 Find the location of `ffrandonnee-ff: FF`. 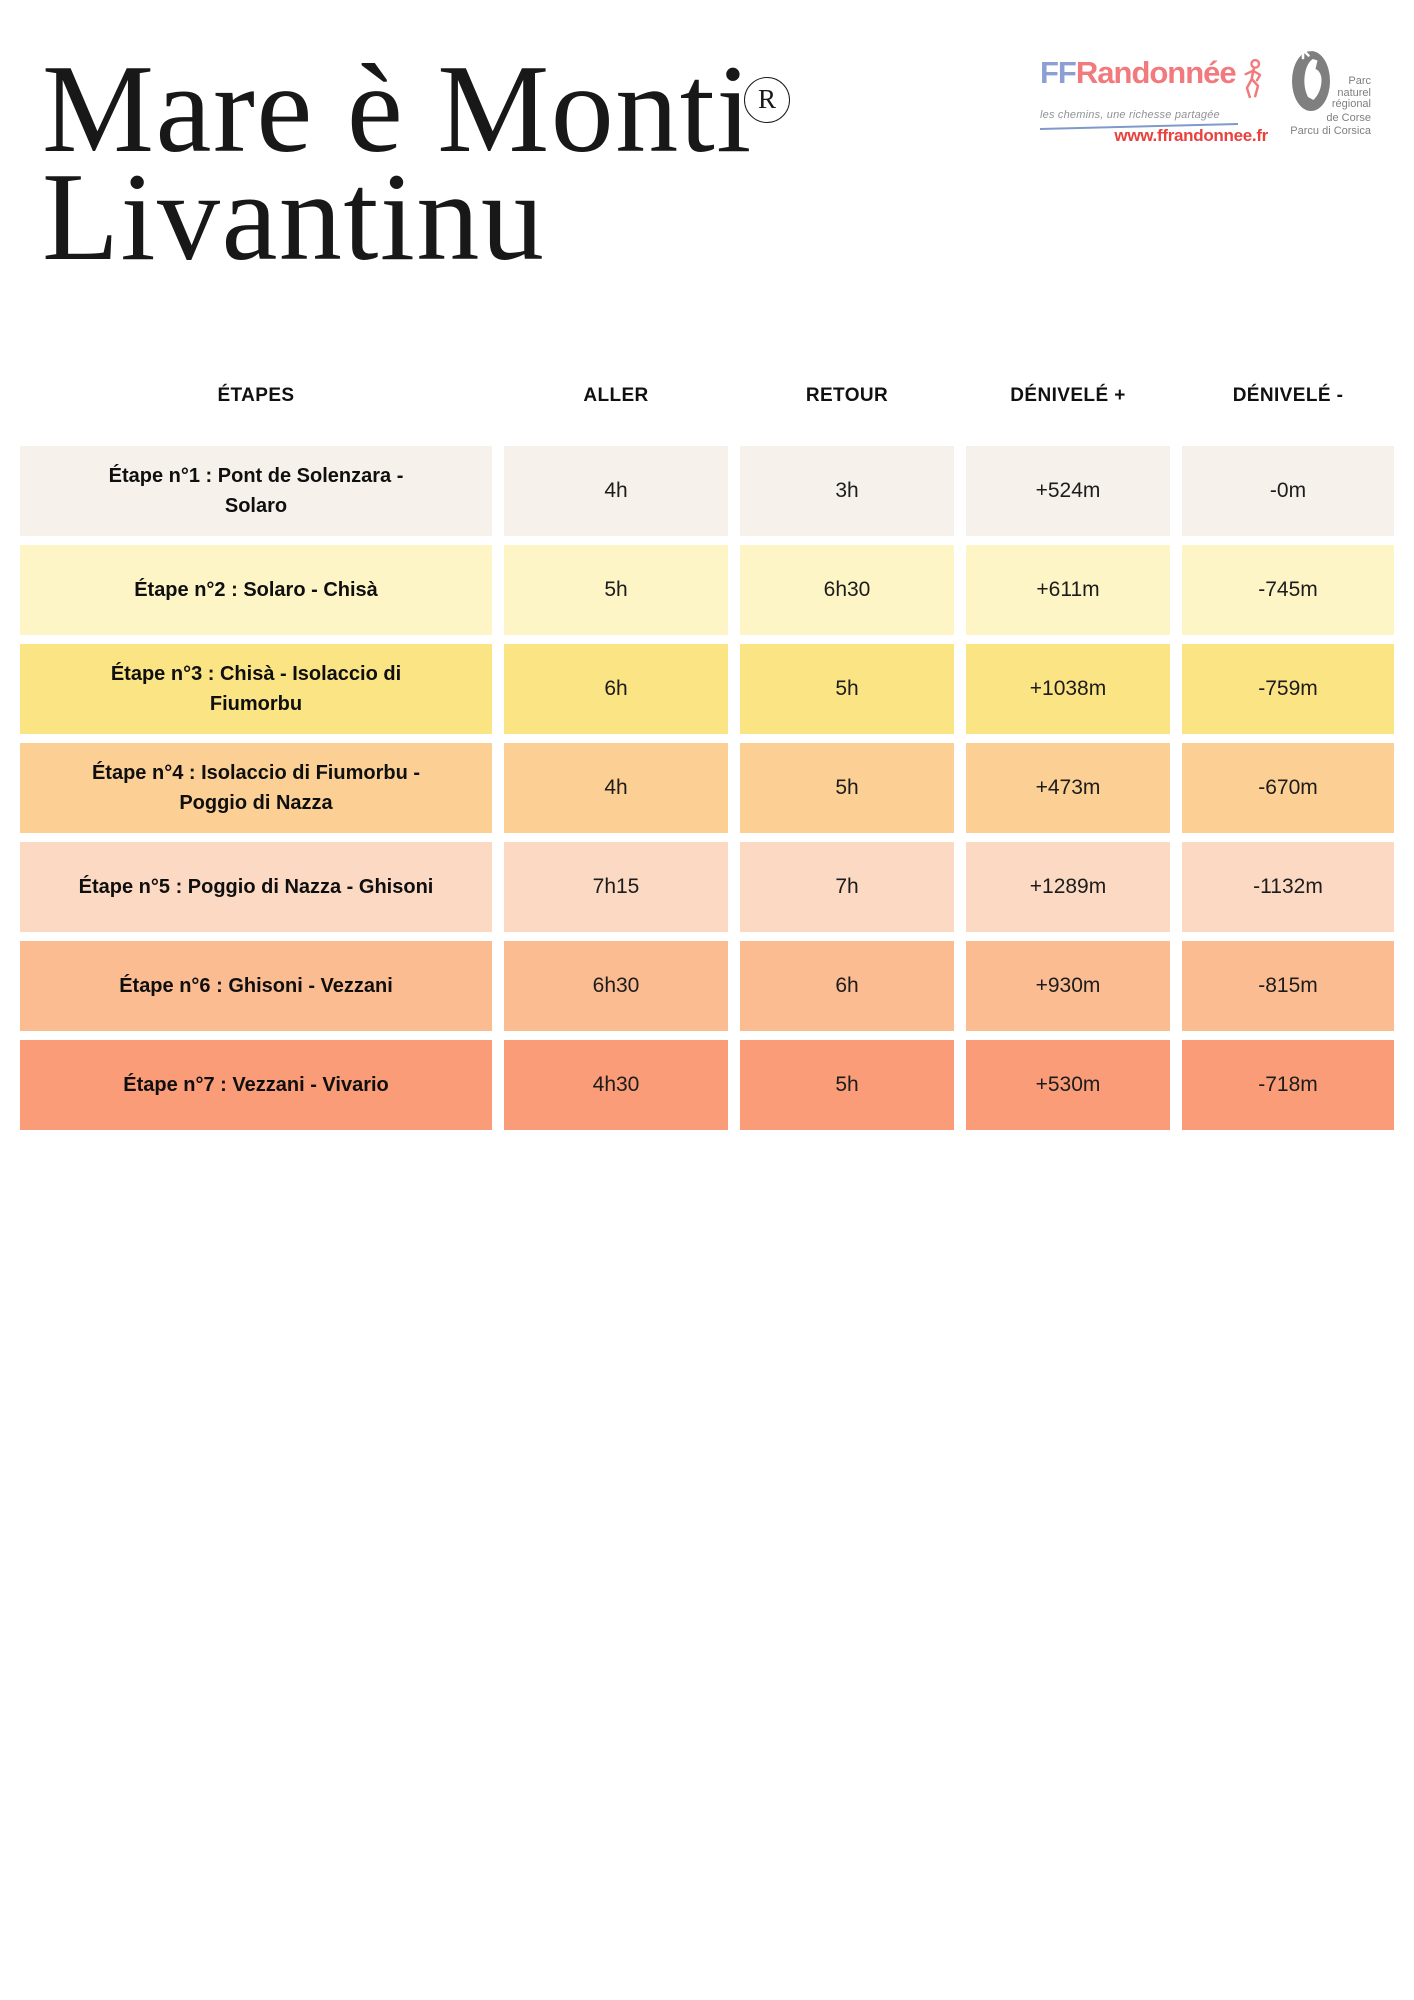

ffrandonnee-ff: FF is located at coordinates (1058, 72).